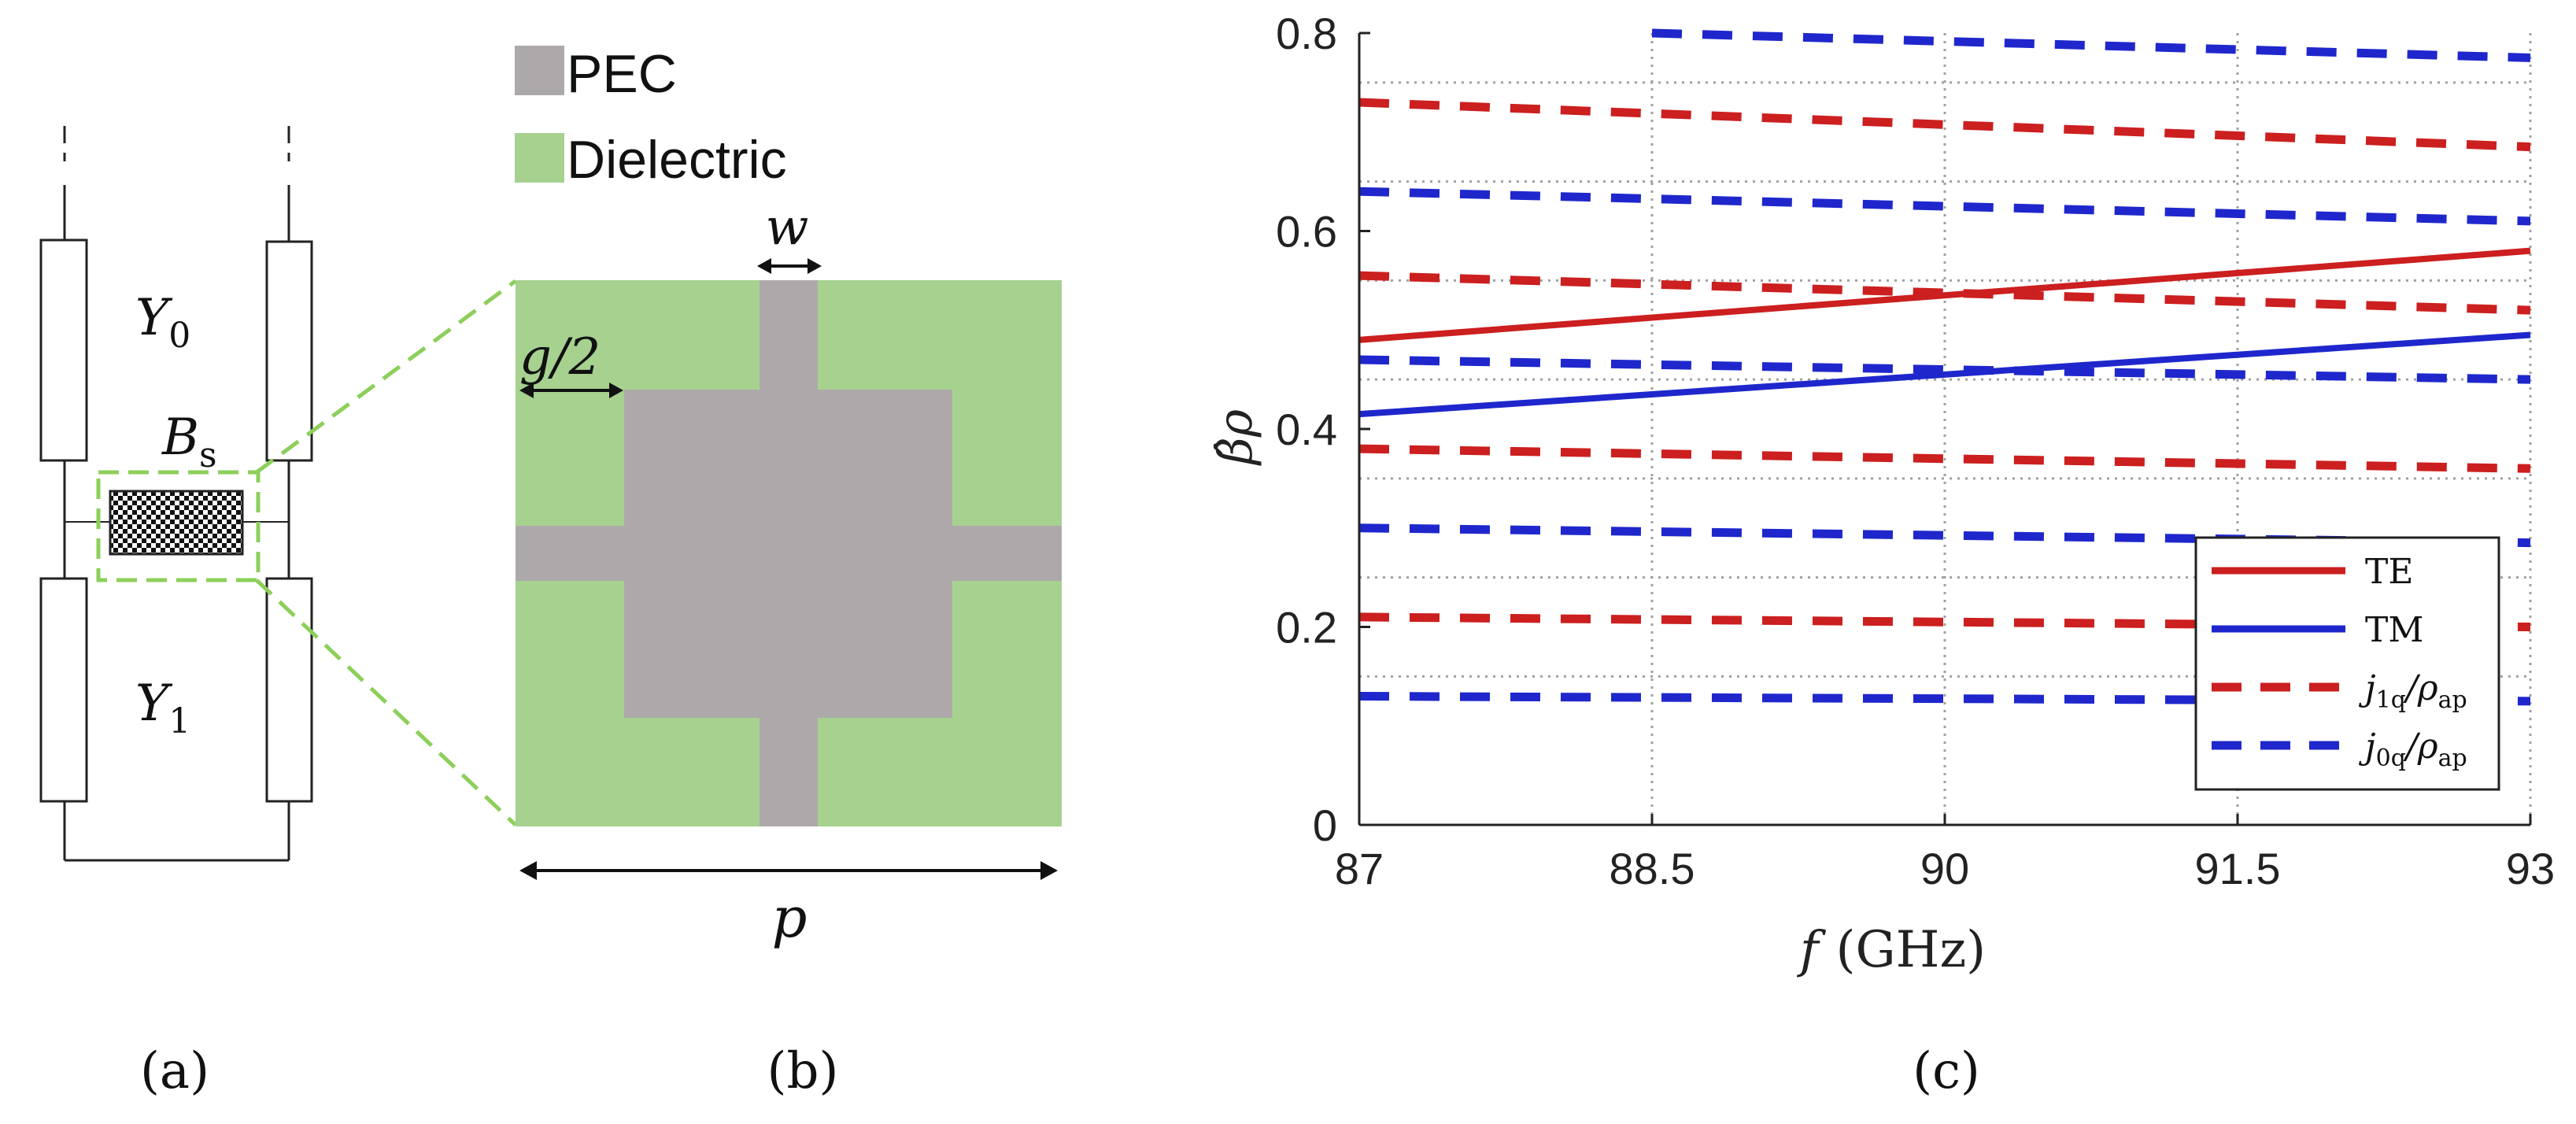 The image size is (2576, 1124). Describe the element at coordinates (539, 158) in the screenshot. I see `legend-swatch-dielectric` at that location.